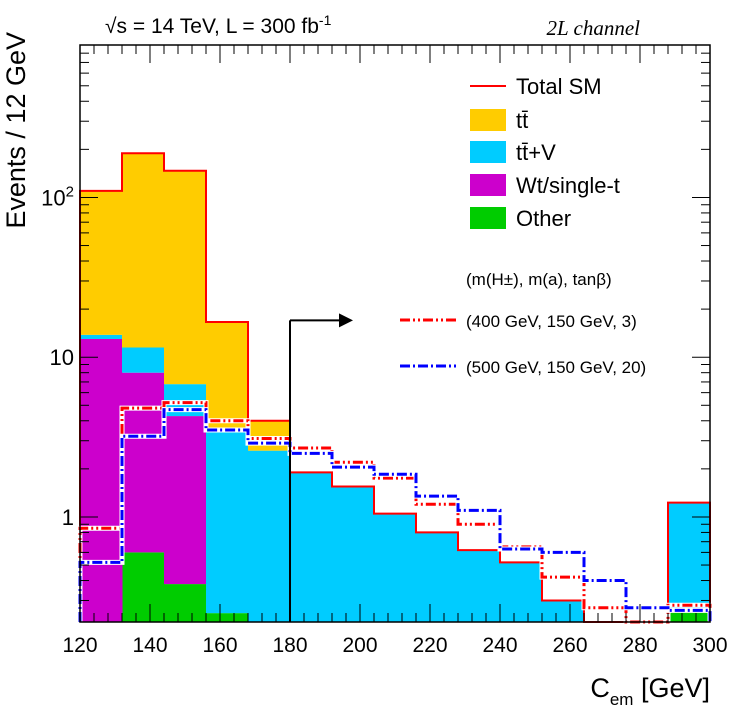  What do you see at coordinates (218, 25) in the screenshot?
I see `header-left: √s = 14 TeV, L = 300 fb-1` at bounding box center [218, 25].